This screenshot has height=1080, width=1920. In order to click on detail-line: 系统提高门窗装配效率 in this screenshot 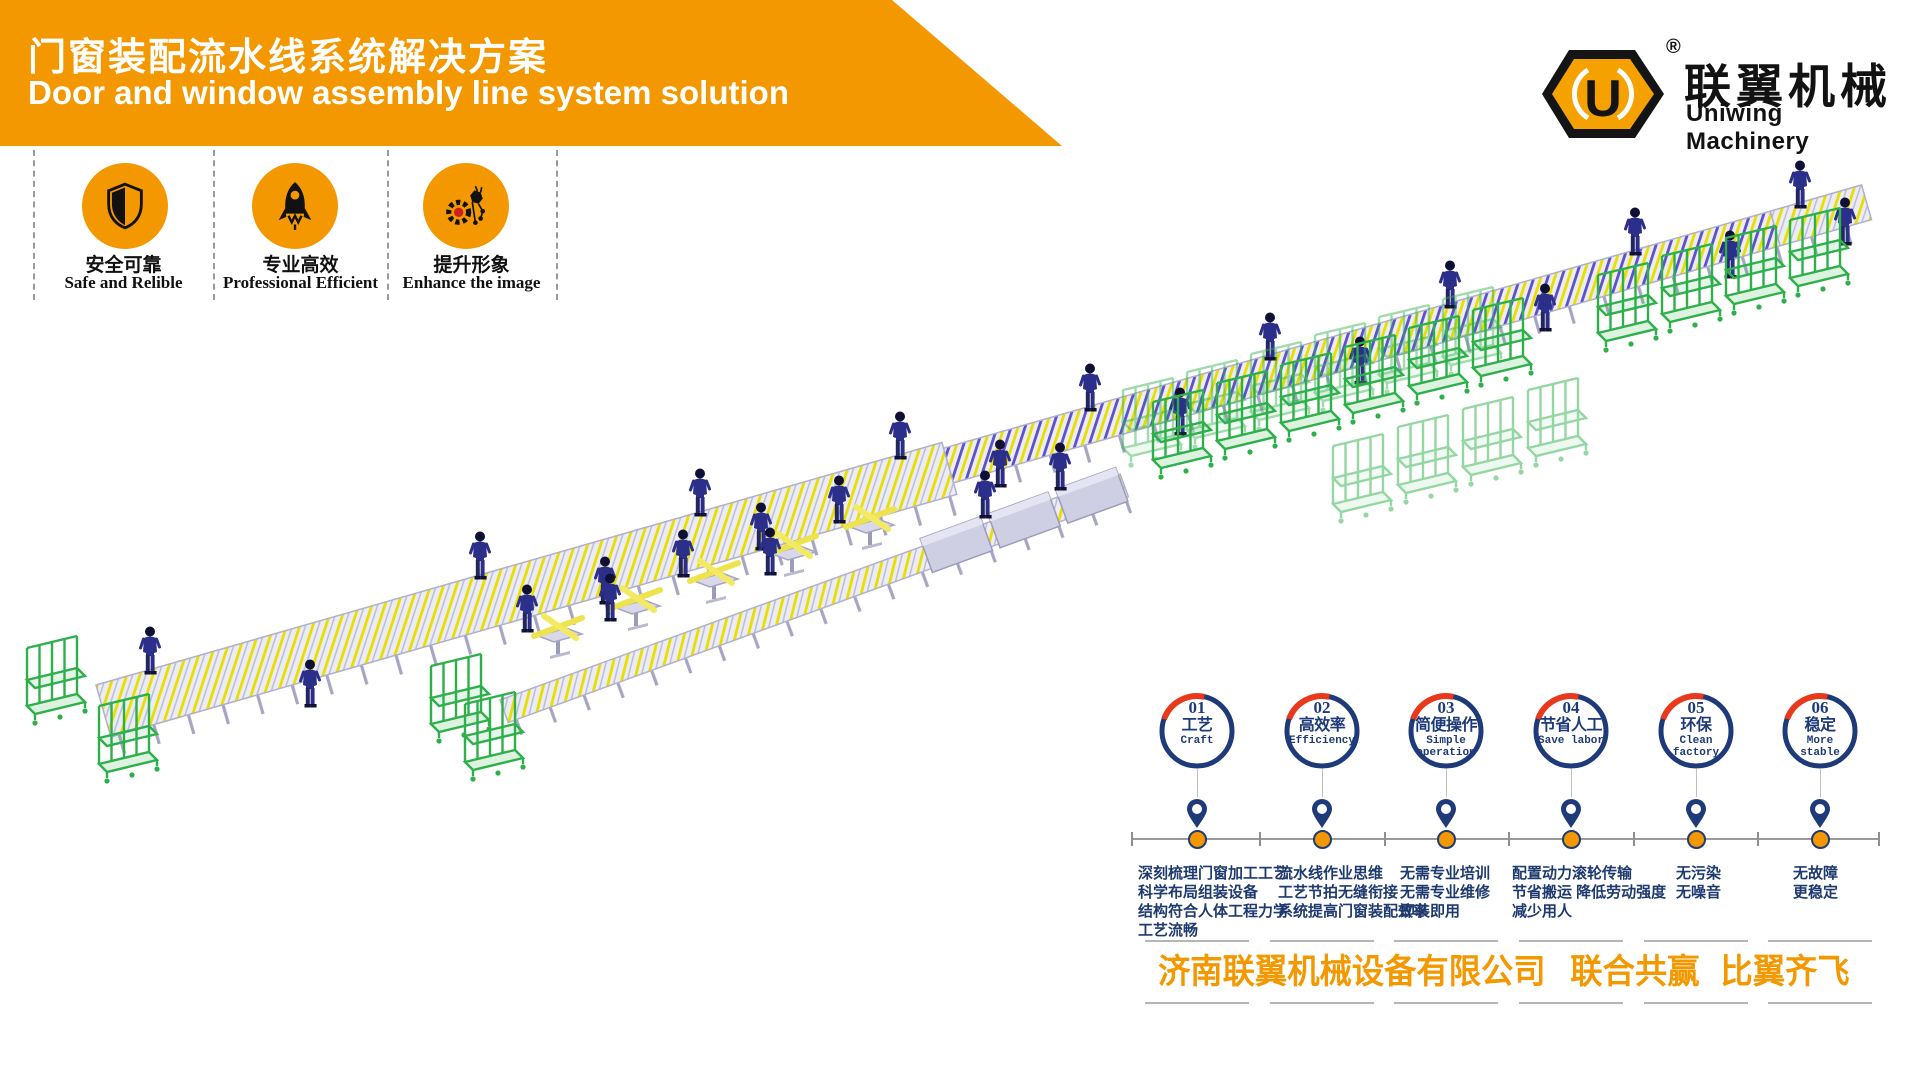, I will do `click(1353, 911)`.